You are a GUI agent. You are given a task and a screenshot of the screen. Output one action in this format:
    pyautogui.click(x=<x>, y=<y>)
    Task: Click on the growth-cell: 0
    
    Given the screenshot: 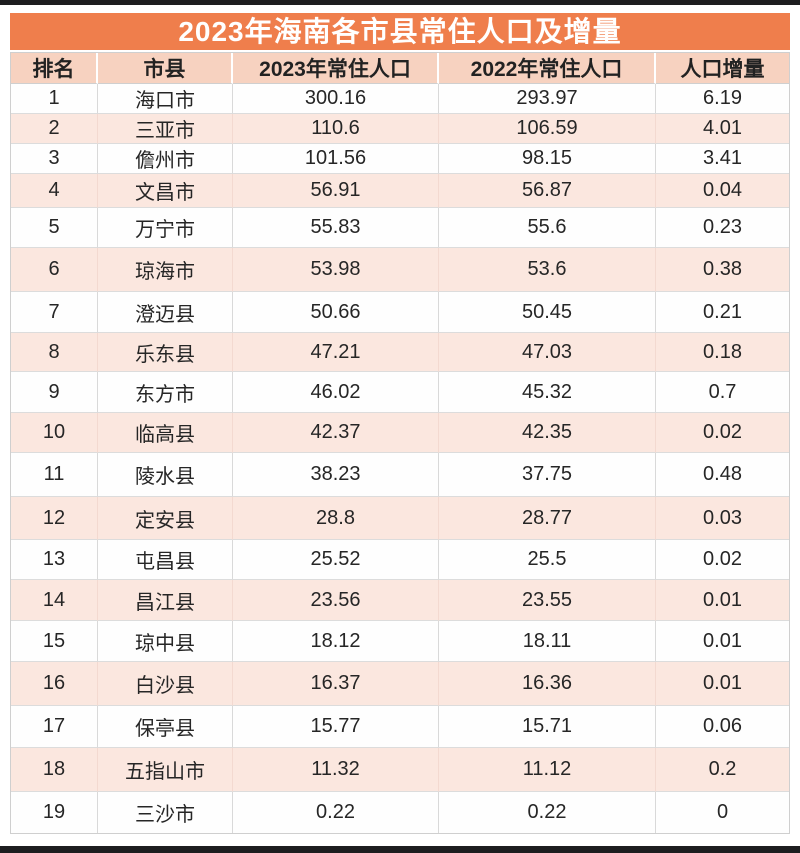 What is the action you would take?
    pyautogui.click(x=722, y=812)
    